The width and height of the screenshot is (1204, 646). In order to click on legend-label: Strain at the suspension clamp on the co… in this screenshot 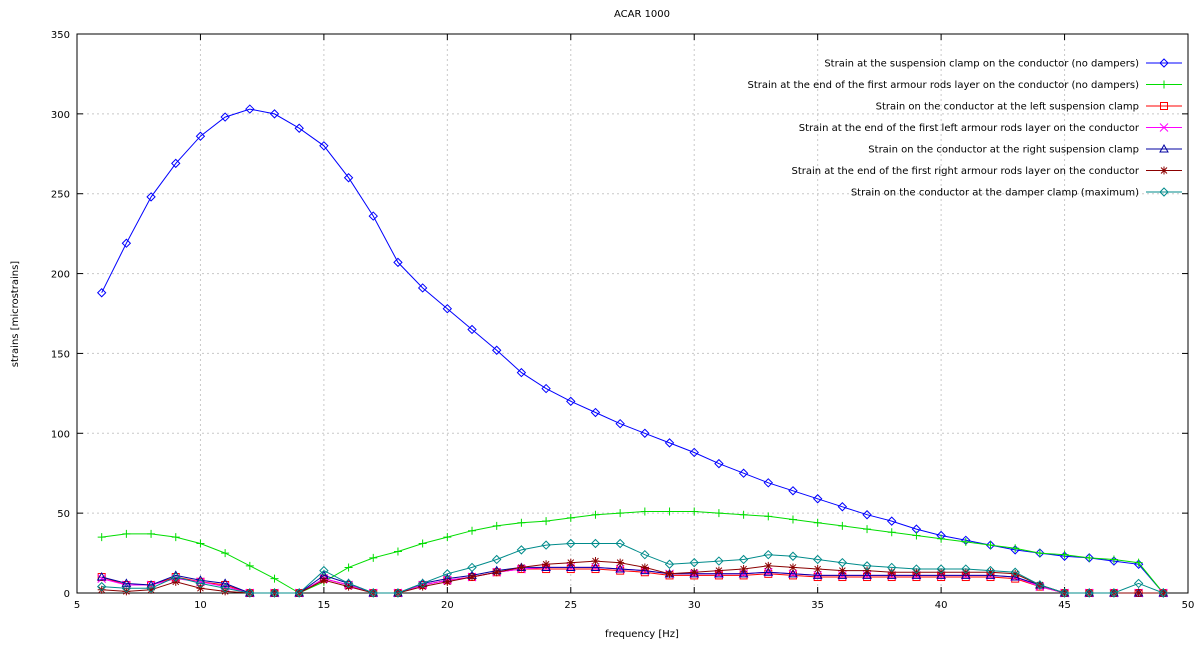, I will do `click(981, 64)`.